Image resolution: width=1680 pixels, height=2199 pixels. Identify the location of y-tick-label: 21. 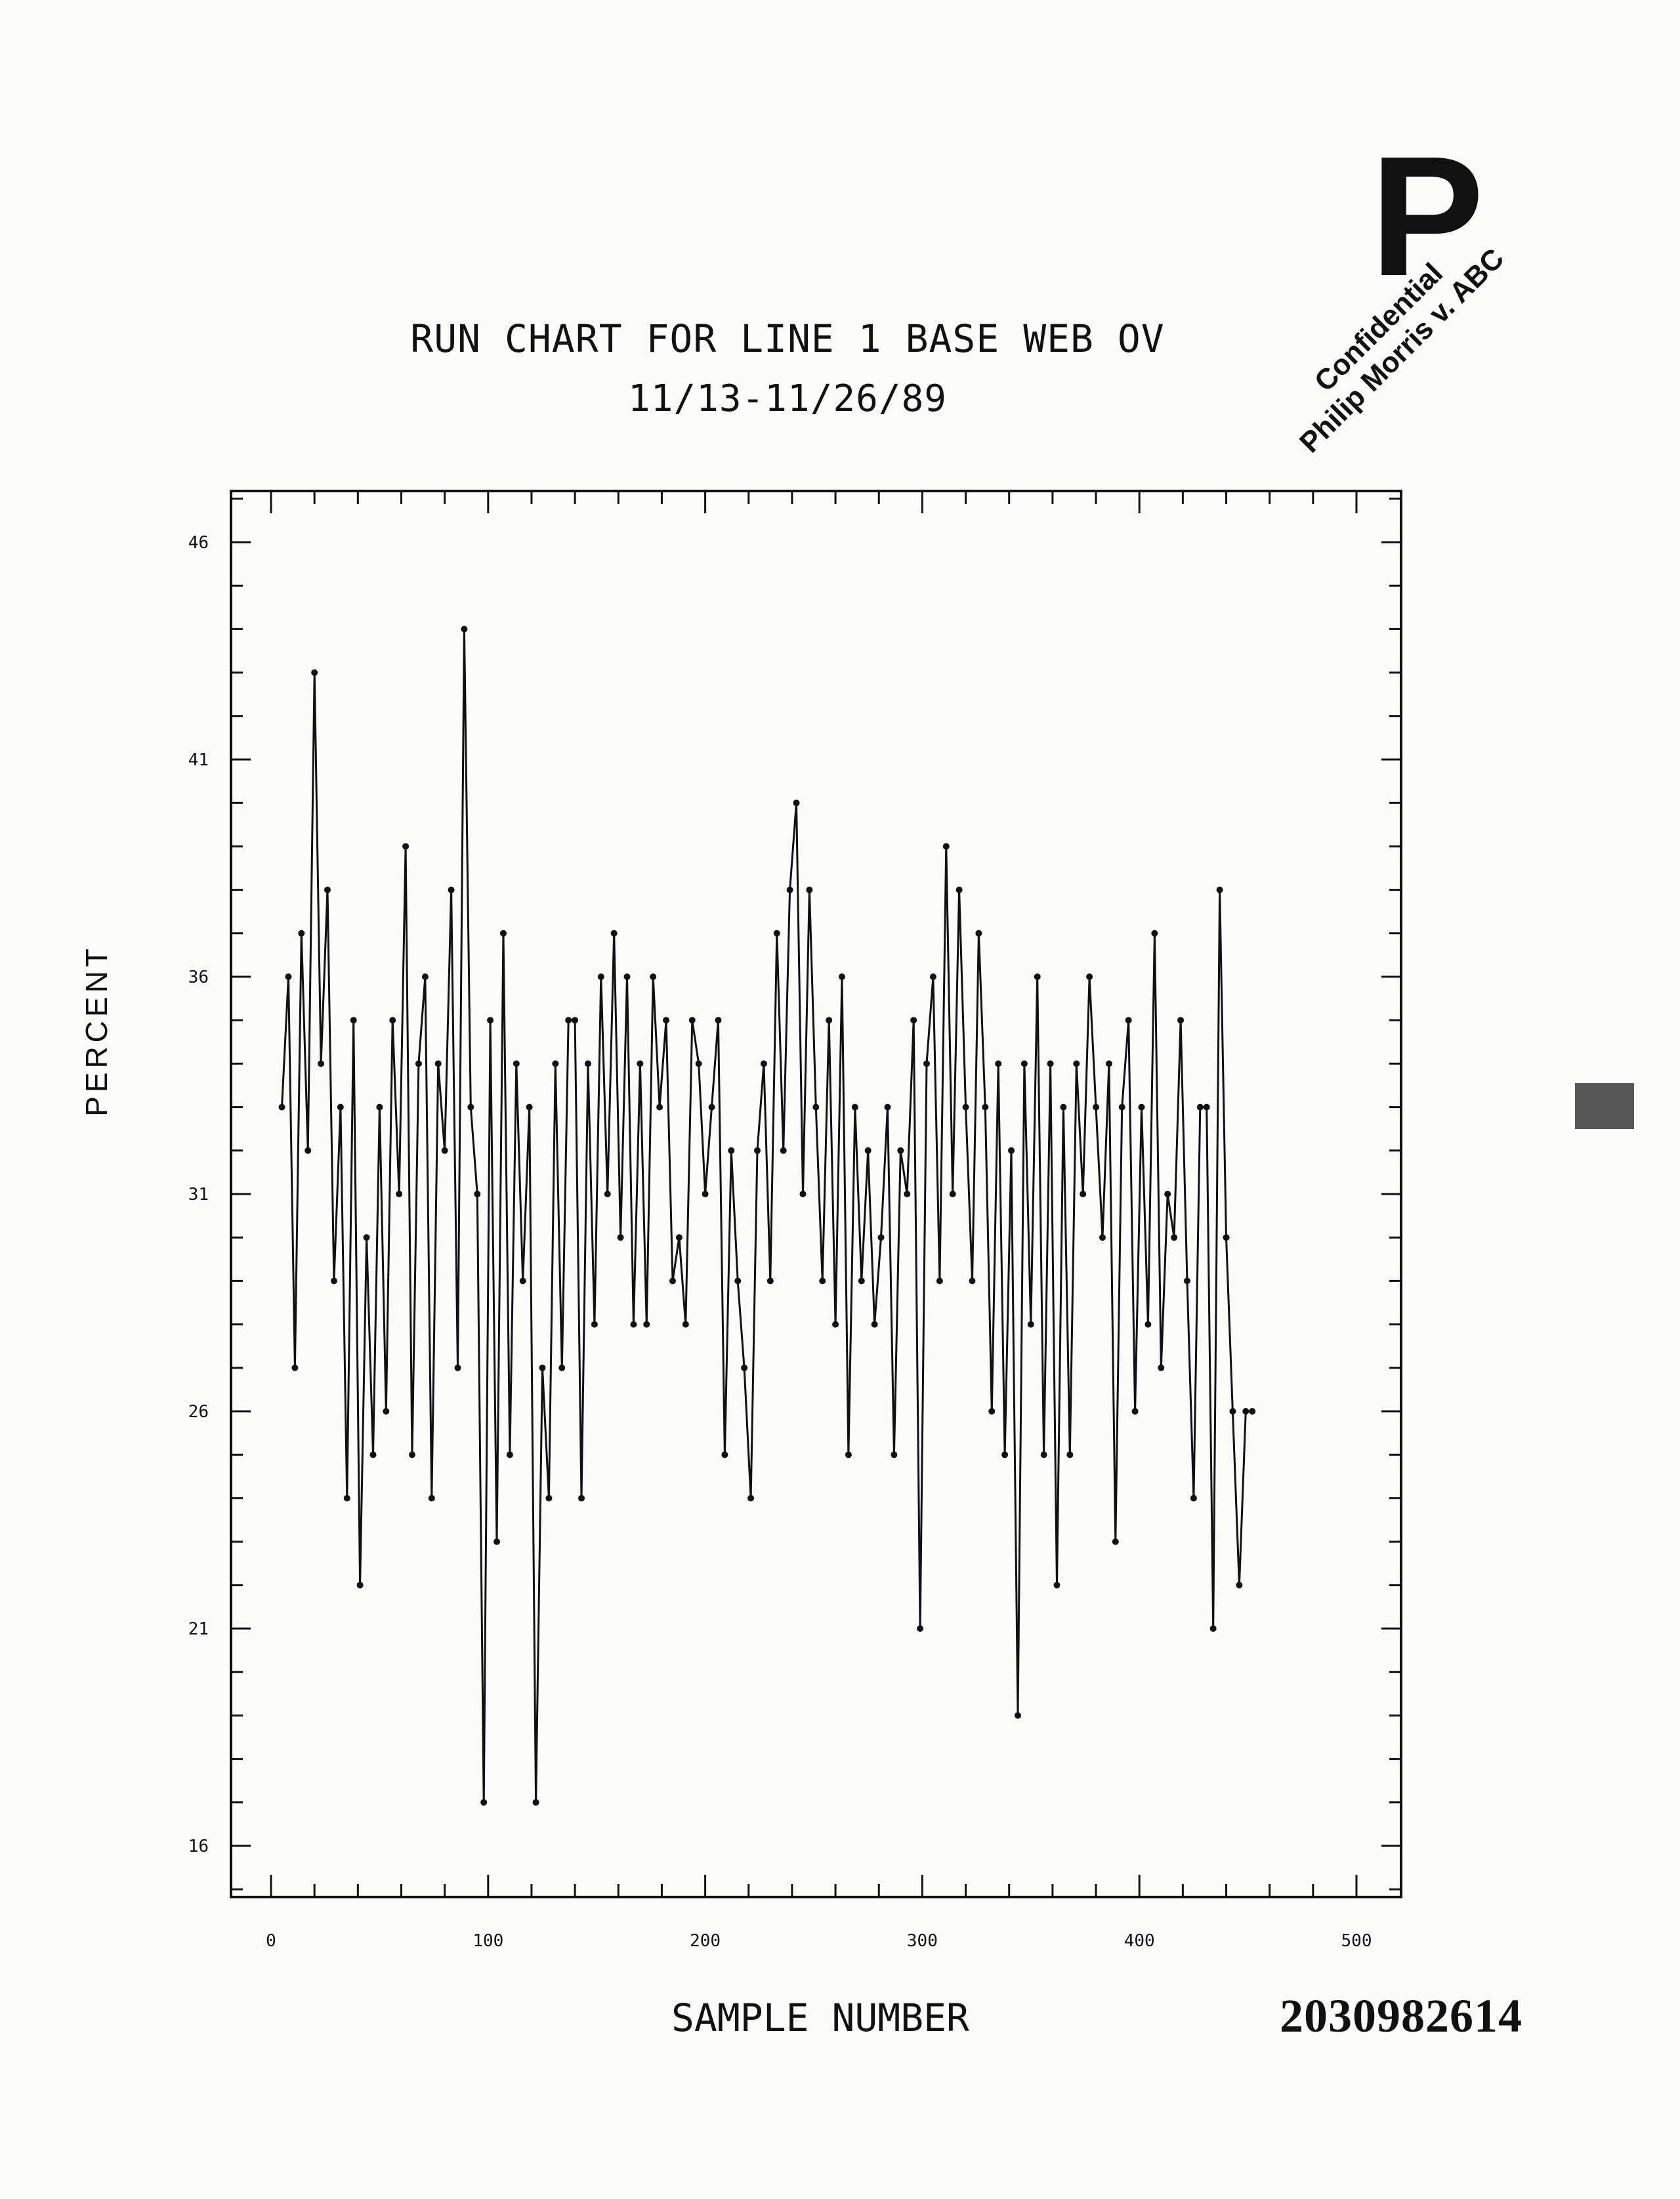
(198, 1629).